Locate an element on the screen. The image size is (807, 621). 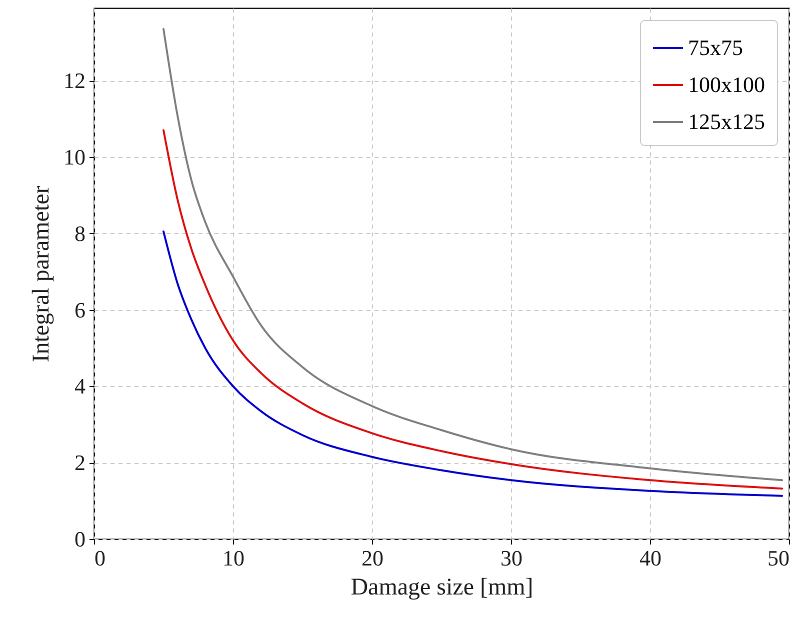
x-tick-label: 20 is located at coordinates (373, 558).